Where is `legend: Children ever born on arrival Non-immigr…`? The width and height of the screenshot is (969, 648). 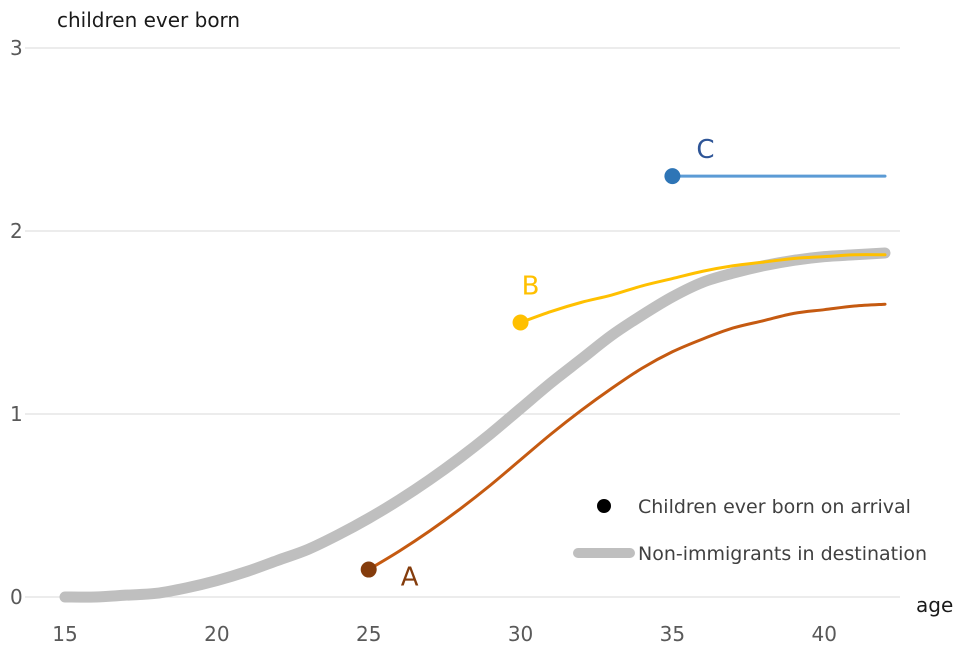 legend: Children ever born on arrival Non-immigr… is located at coordinates (750, 530).